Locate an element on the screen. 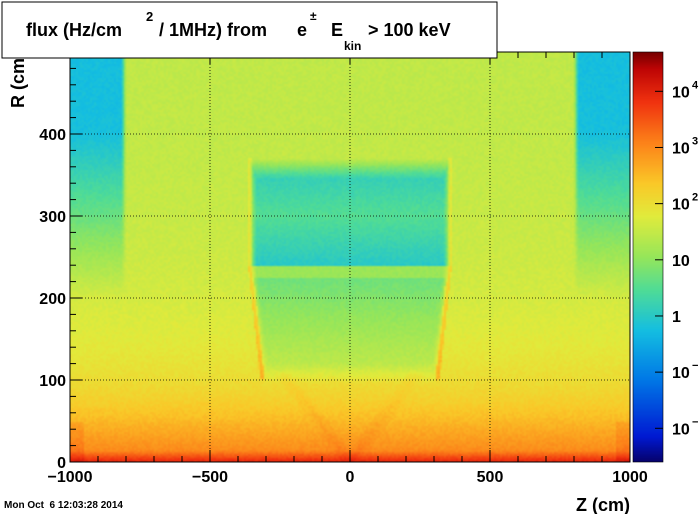 This screenshot has width=700, height=514. x-tick-label: 0 is located at coordinates (350, 477).